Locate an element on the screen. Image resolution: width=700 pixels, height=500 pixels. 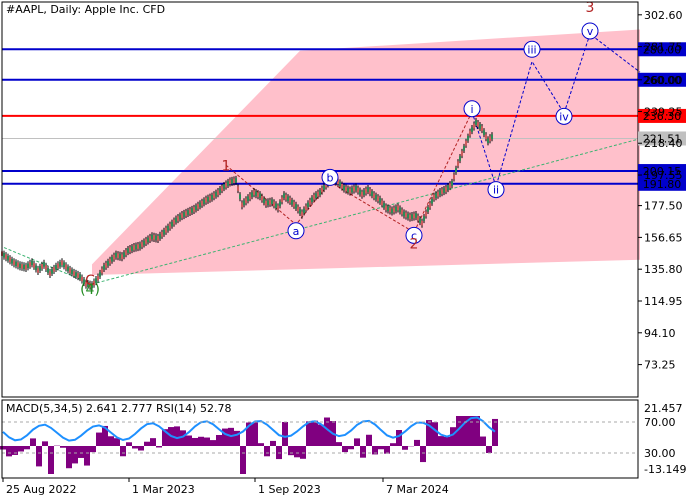
price-tick-8: 135.80 is located at coordinates (663, 269).